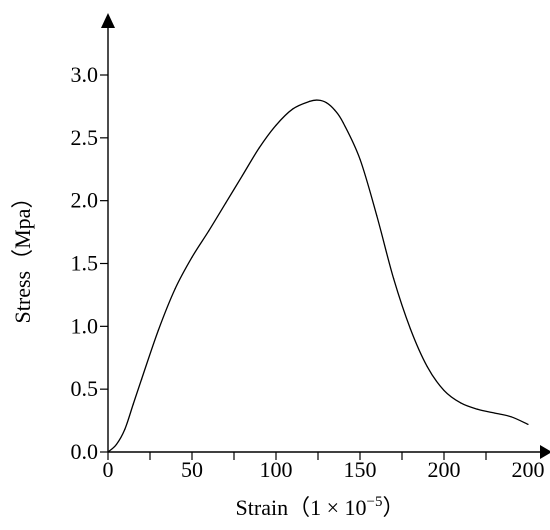 Image resolution: width=550 pixels, height=530 pixels. I want to click on x-tick-label: 50, so click(192, 469).